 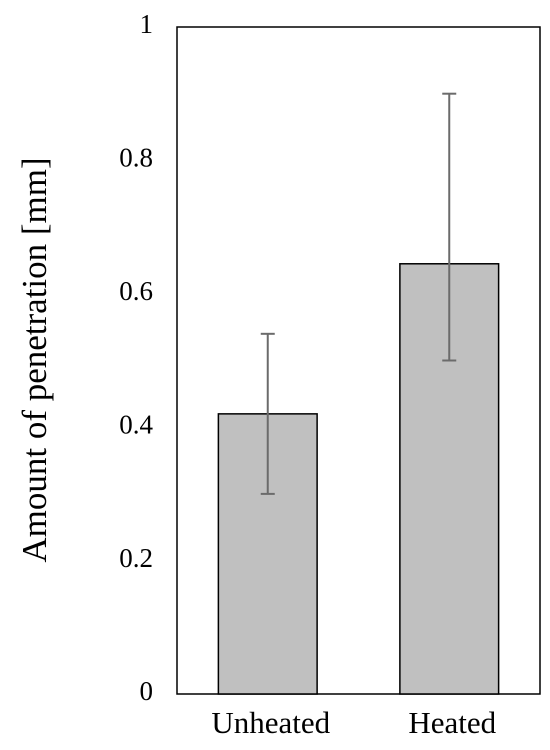 What do you see at coordinates (136, 291) in the screenshot?
I see `y-tick-label: 0.6` at bounding box center [136, 291].